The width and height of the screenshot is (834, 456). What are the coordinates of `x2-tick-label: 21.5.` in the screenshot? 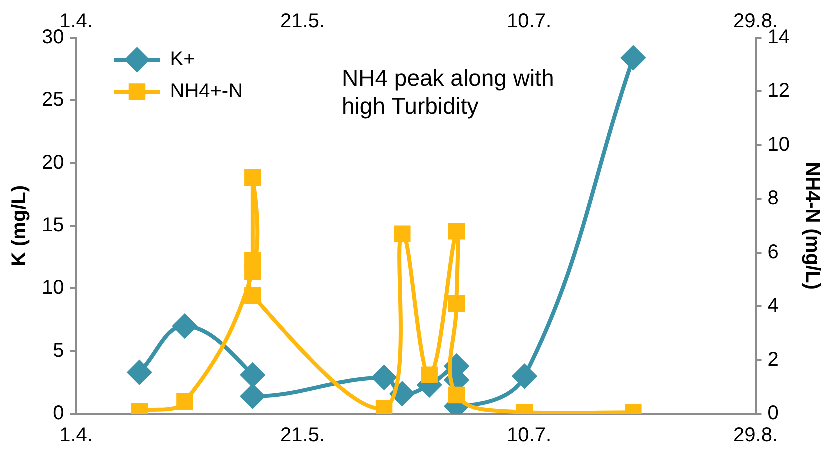 It's located at (302, 435).